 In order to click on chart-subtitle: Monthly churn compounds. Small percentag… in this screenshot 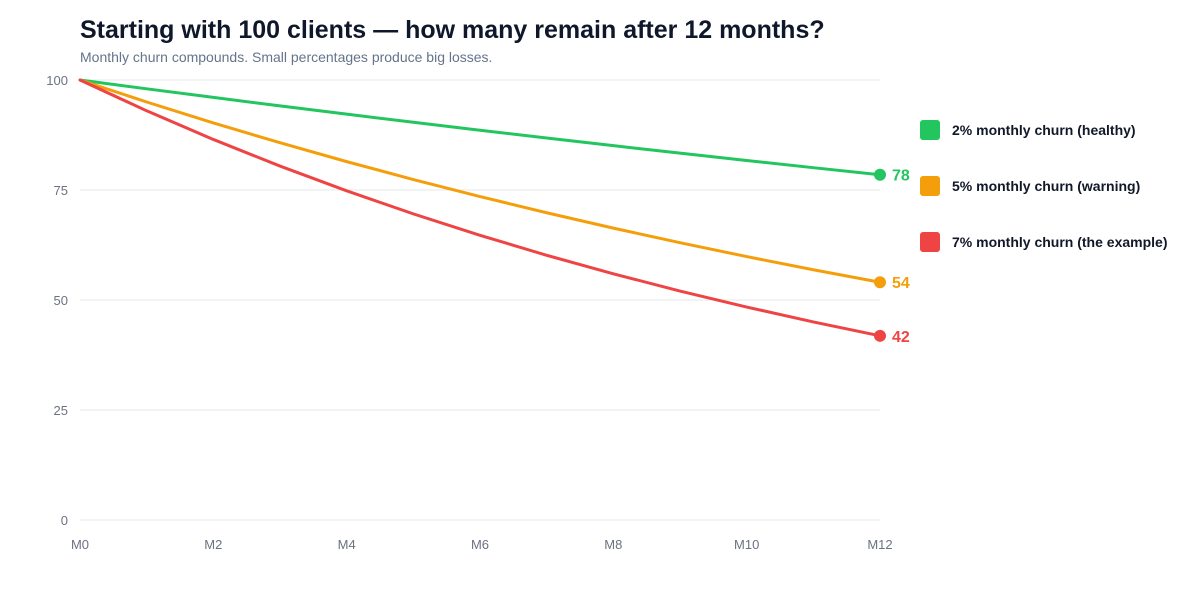, I will do `click(286, 57)`.